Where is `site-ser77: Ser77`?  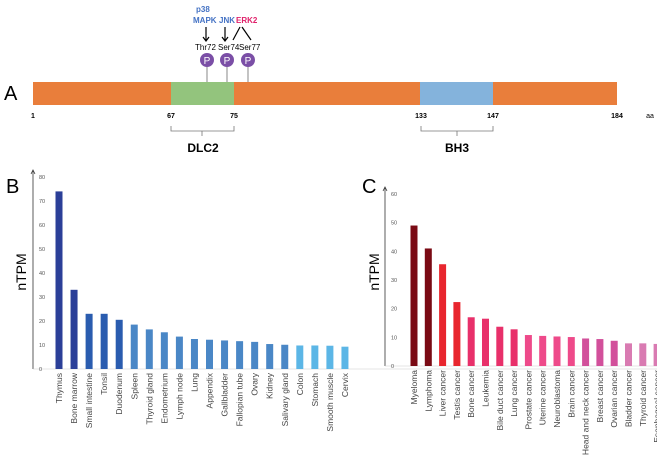
site-ser77: Ser77 is located at coordinates (250, 47).